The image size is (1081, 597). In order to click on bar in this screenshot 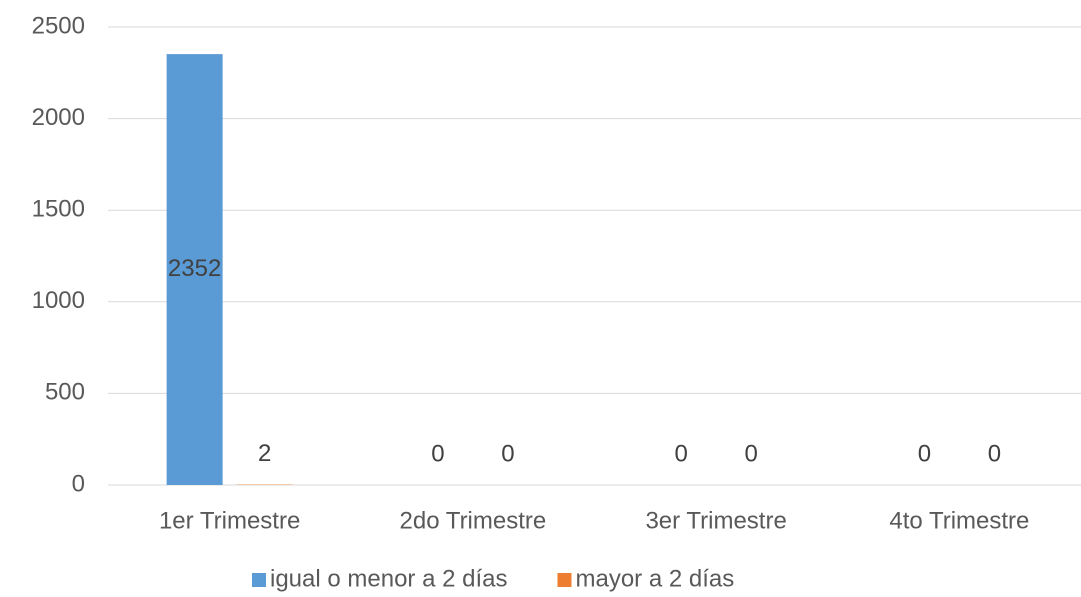, I will do `click(194, 270)`.